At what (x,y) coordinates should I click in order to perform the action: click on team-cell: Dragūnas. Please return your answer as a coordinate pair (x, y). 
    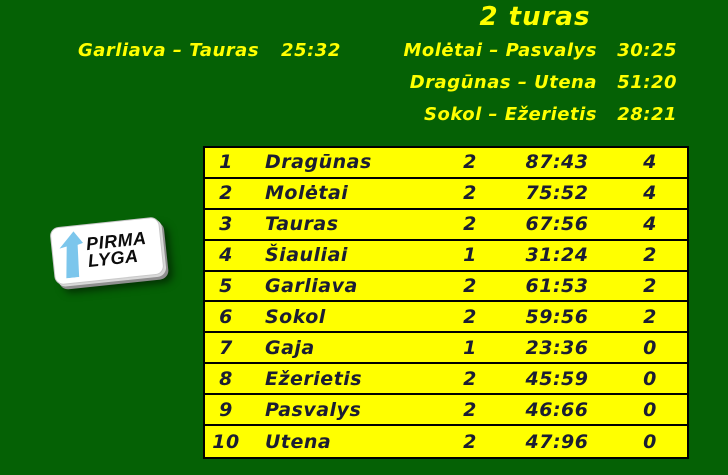
    Looking at the image, I should click on (318, 162).